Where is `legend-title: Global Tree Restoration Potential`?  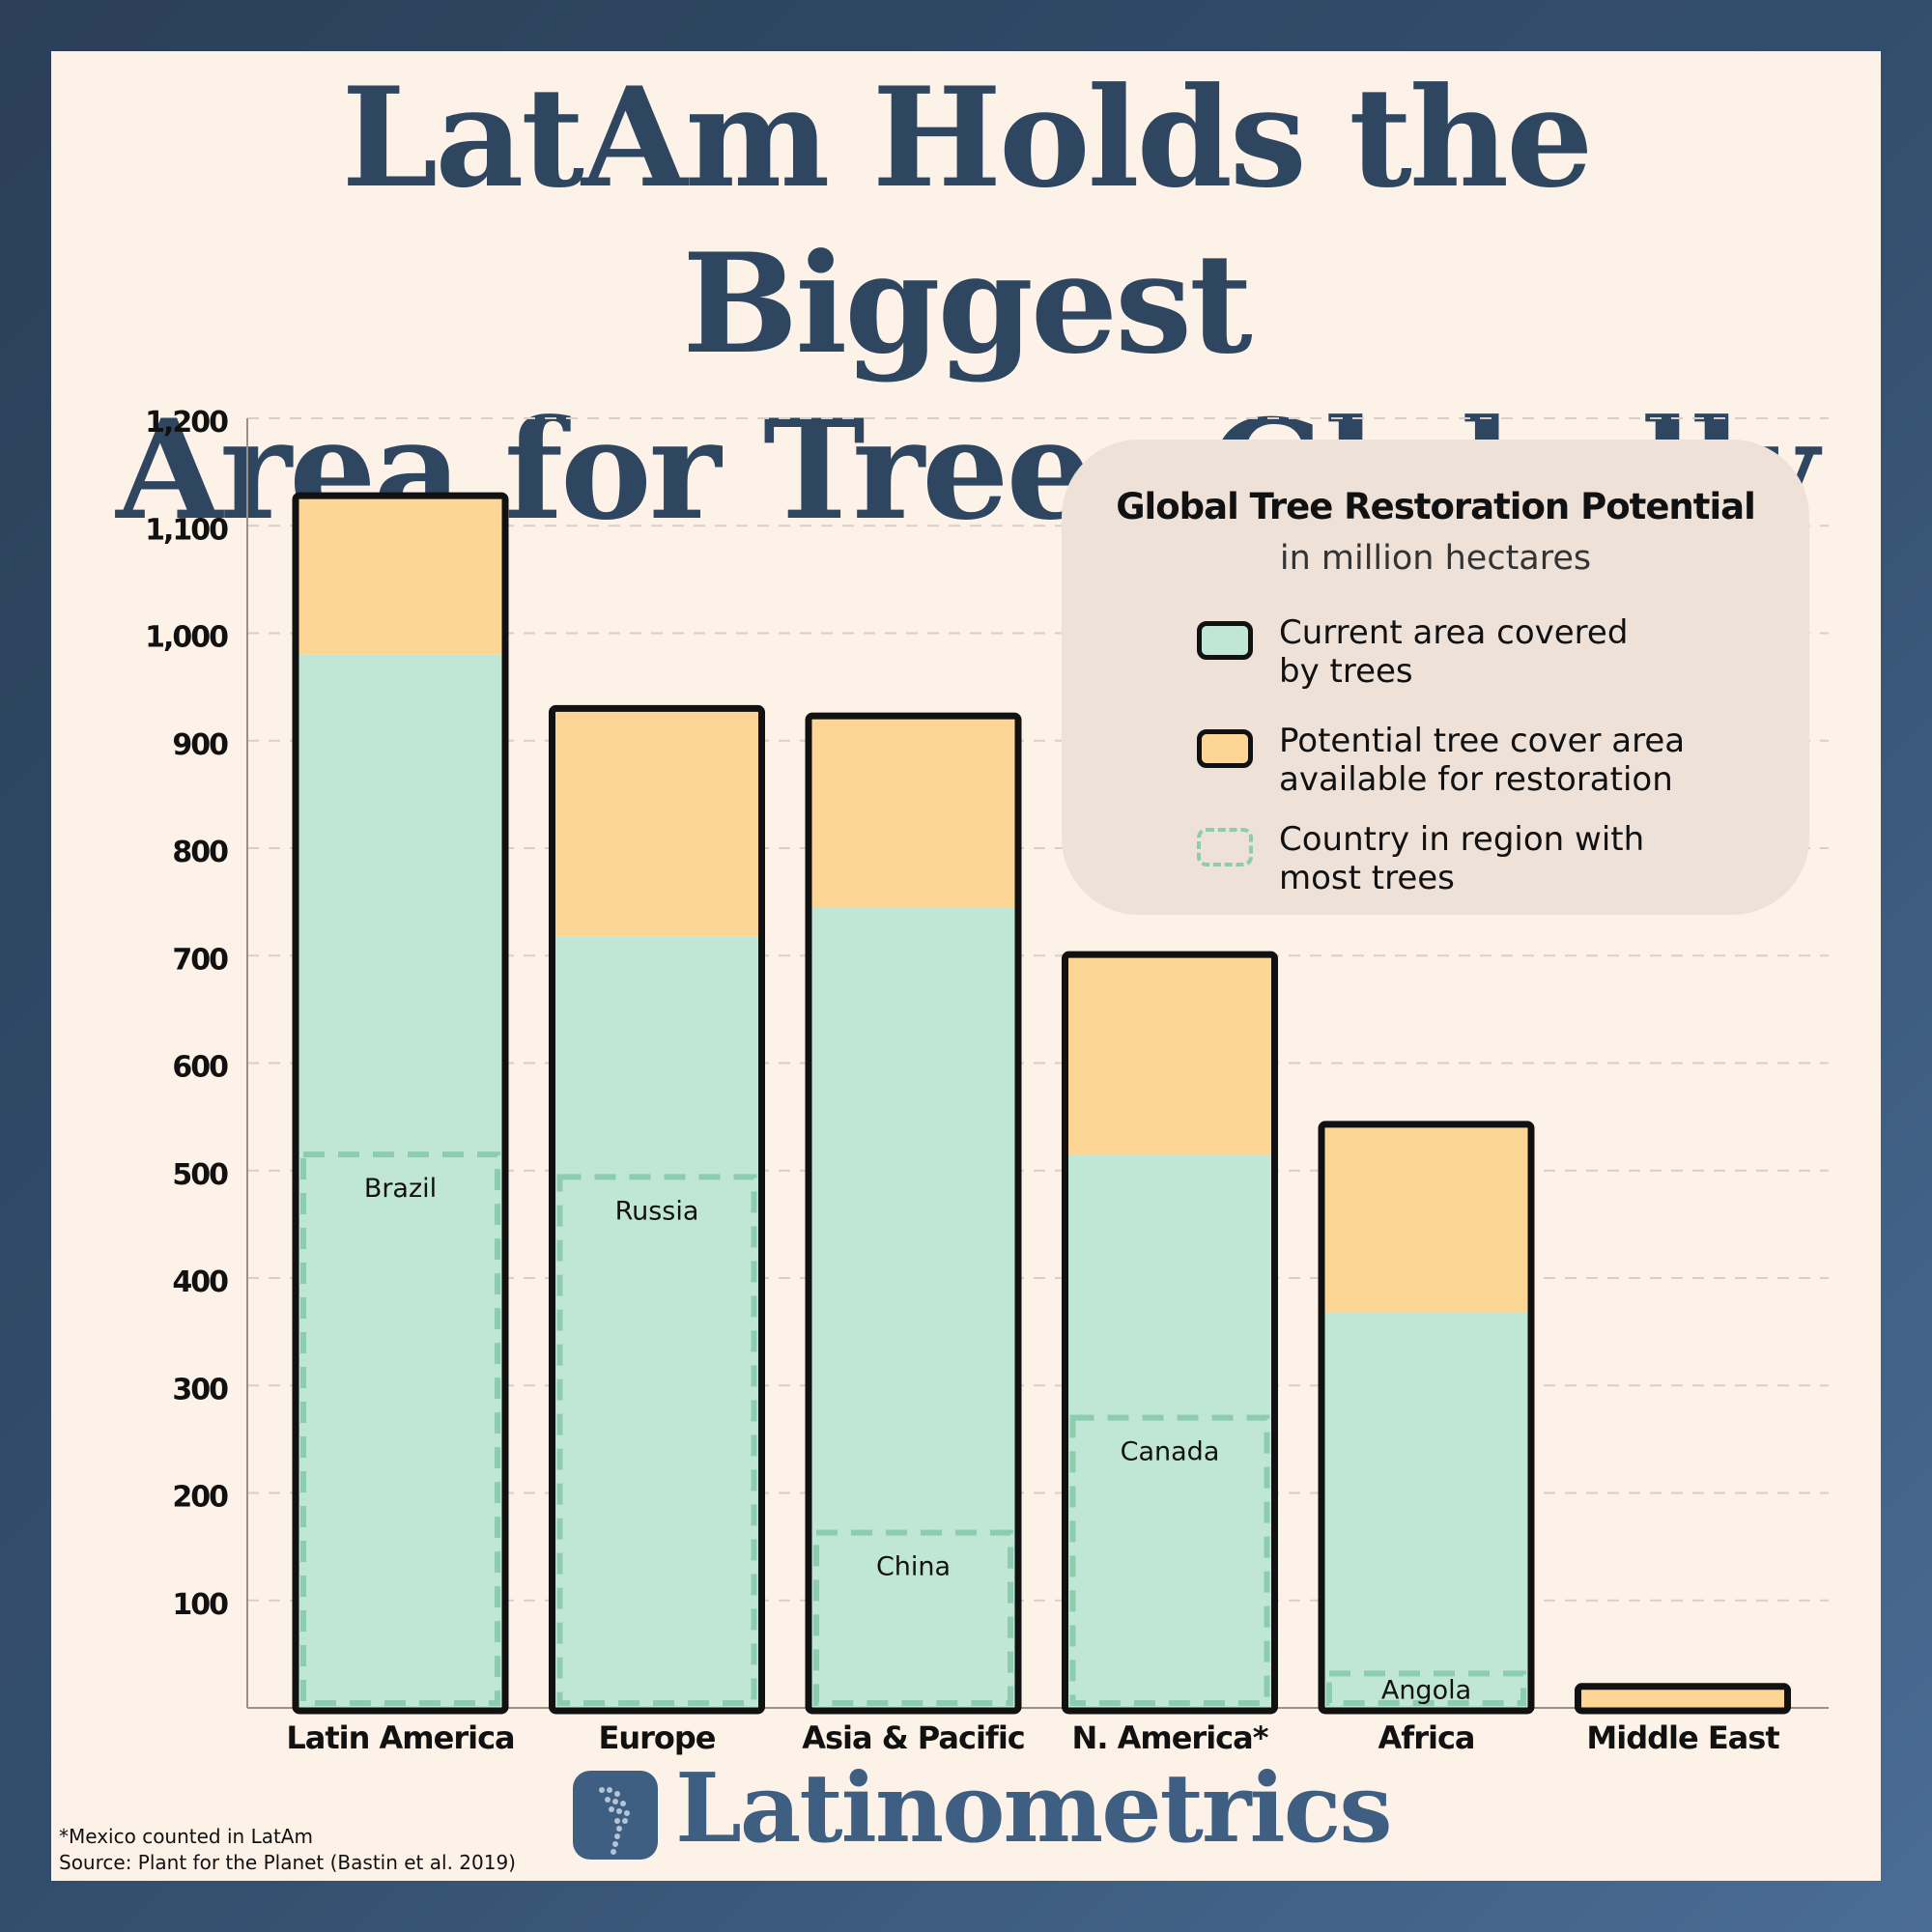 legend-title: Global Tree Restoration Potential is located at coordinates (1436, 506).